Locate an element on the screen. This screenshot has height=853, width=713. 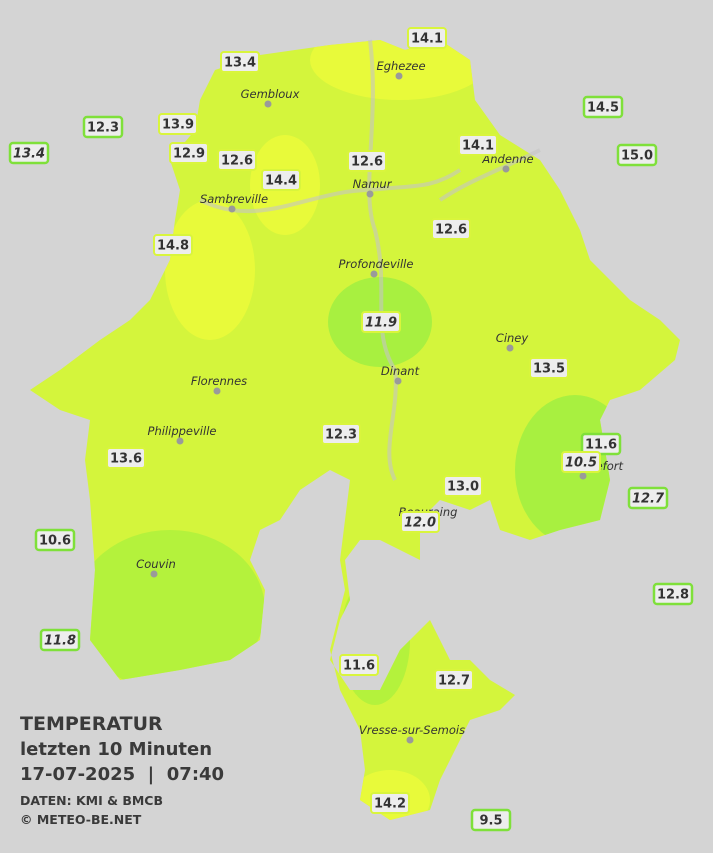
station-value: 14.5 is located at coordinates (603, 108).